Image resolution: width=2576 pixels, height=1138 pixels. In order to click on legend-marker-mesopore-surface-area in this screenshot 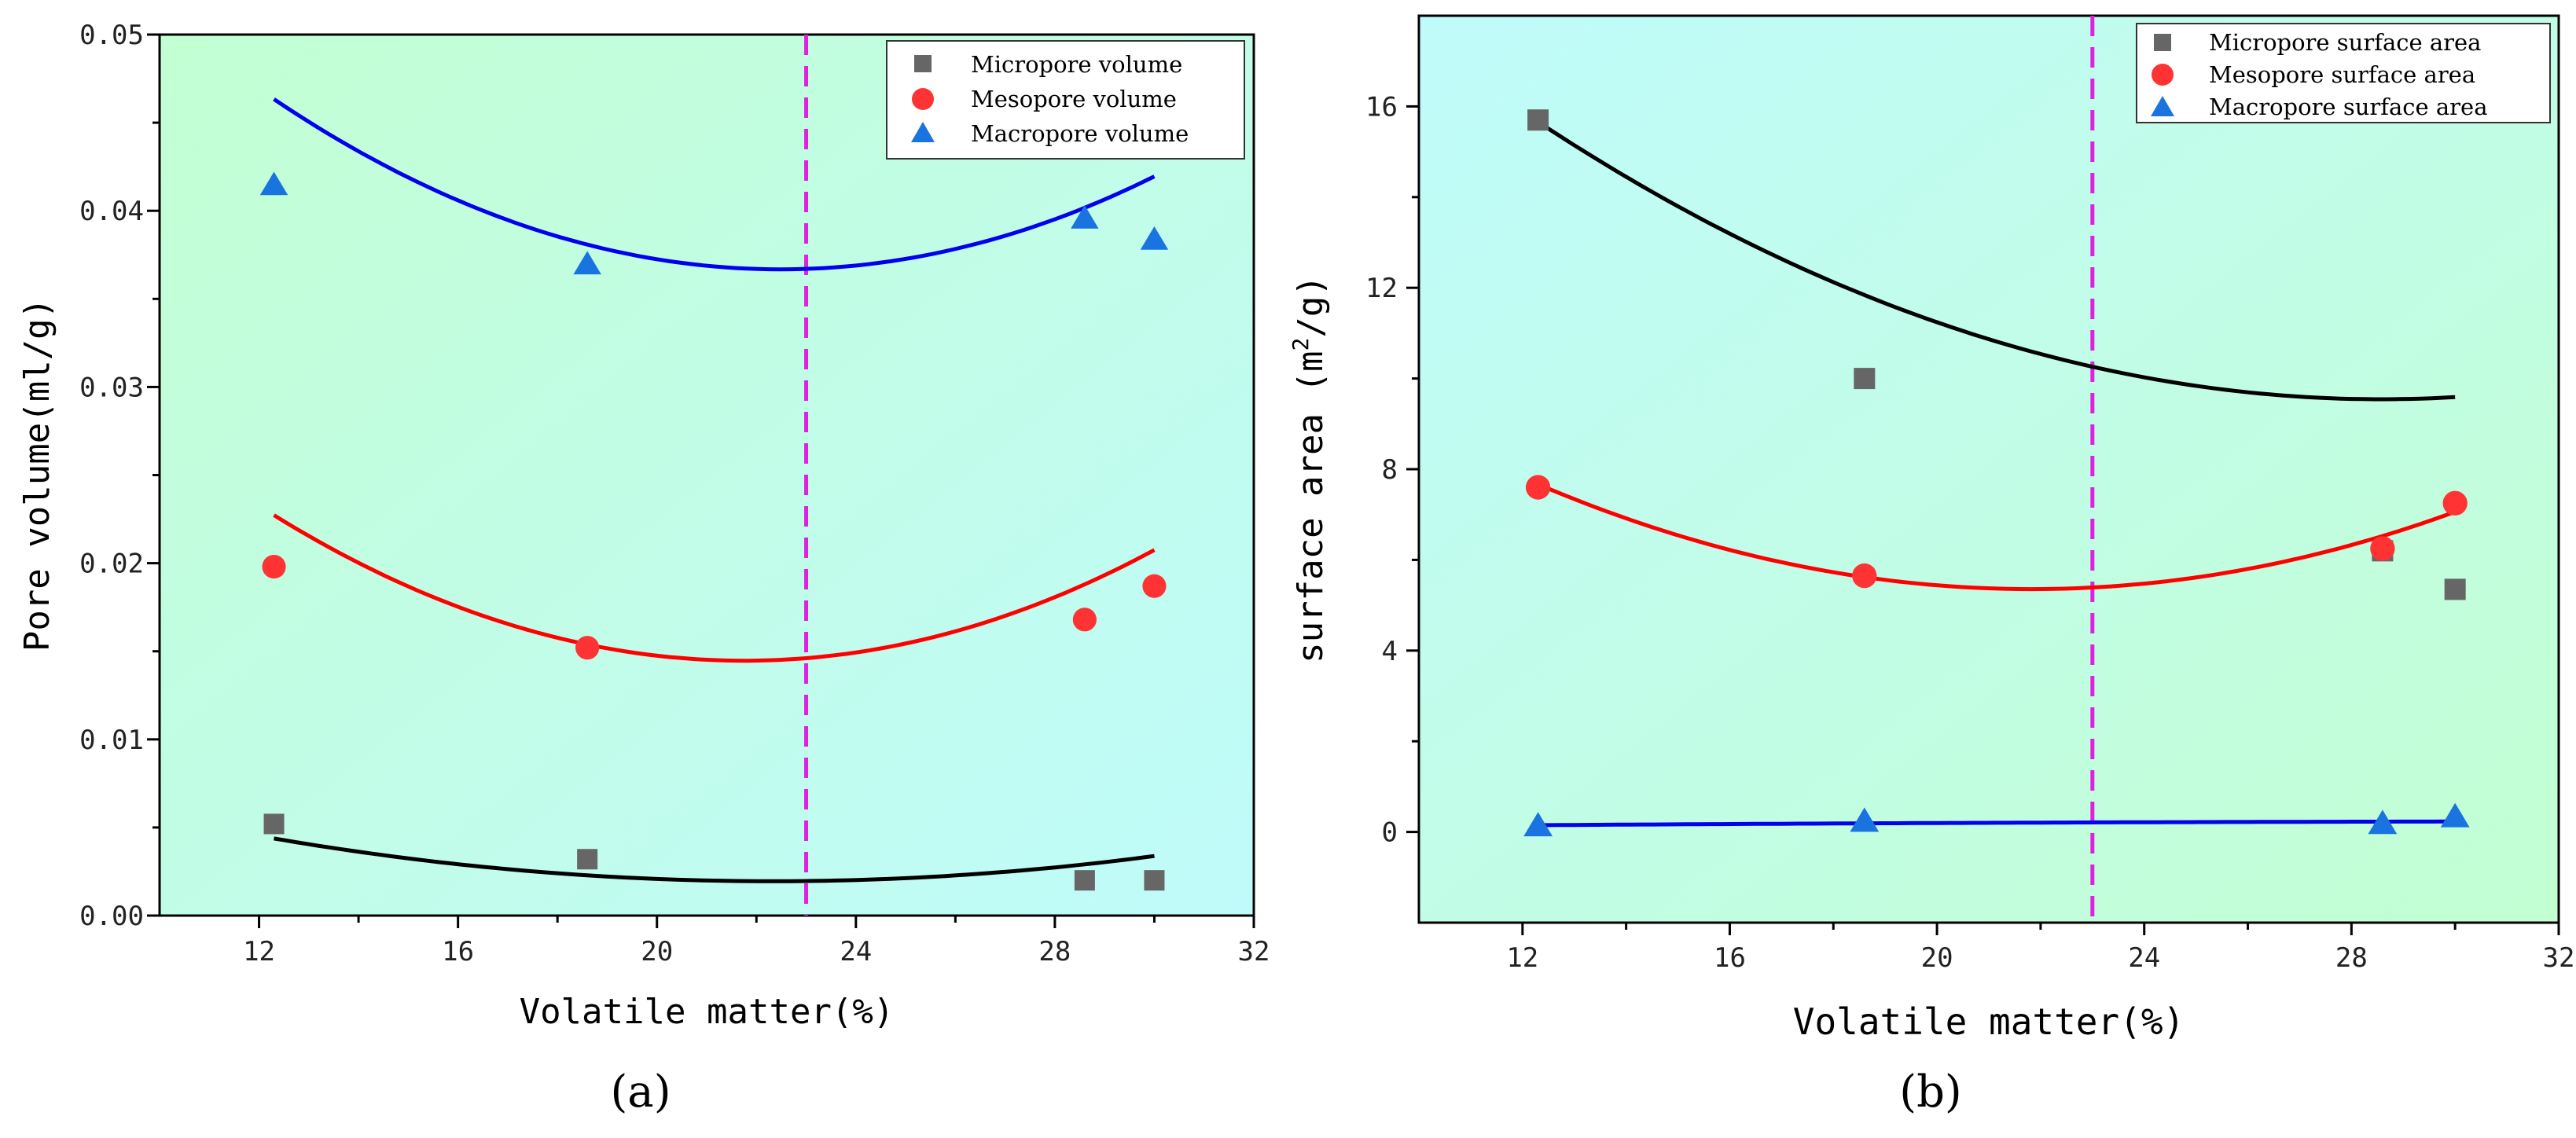, I will do `click(2163, 75)`.